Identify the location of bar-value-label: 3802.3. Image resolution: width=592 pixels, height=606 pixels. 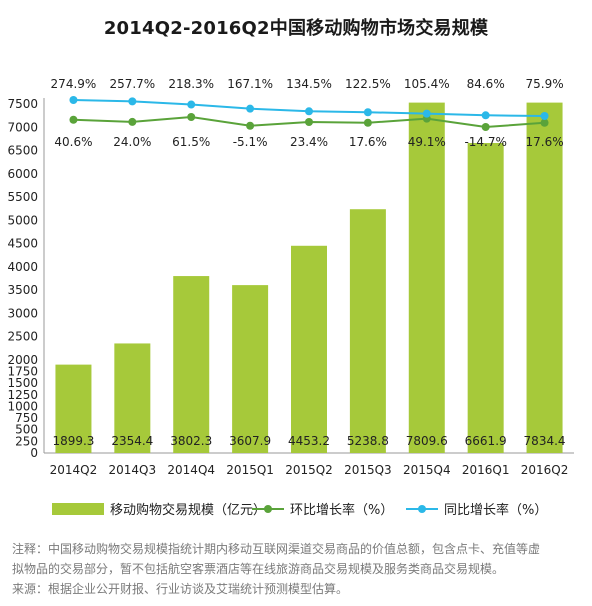
(191, 441).